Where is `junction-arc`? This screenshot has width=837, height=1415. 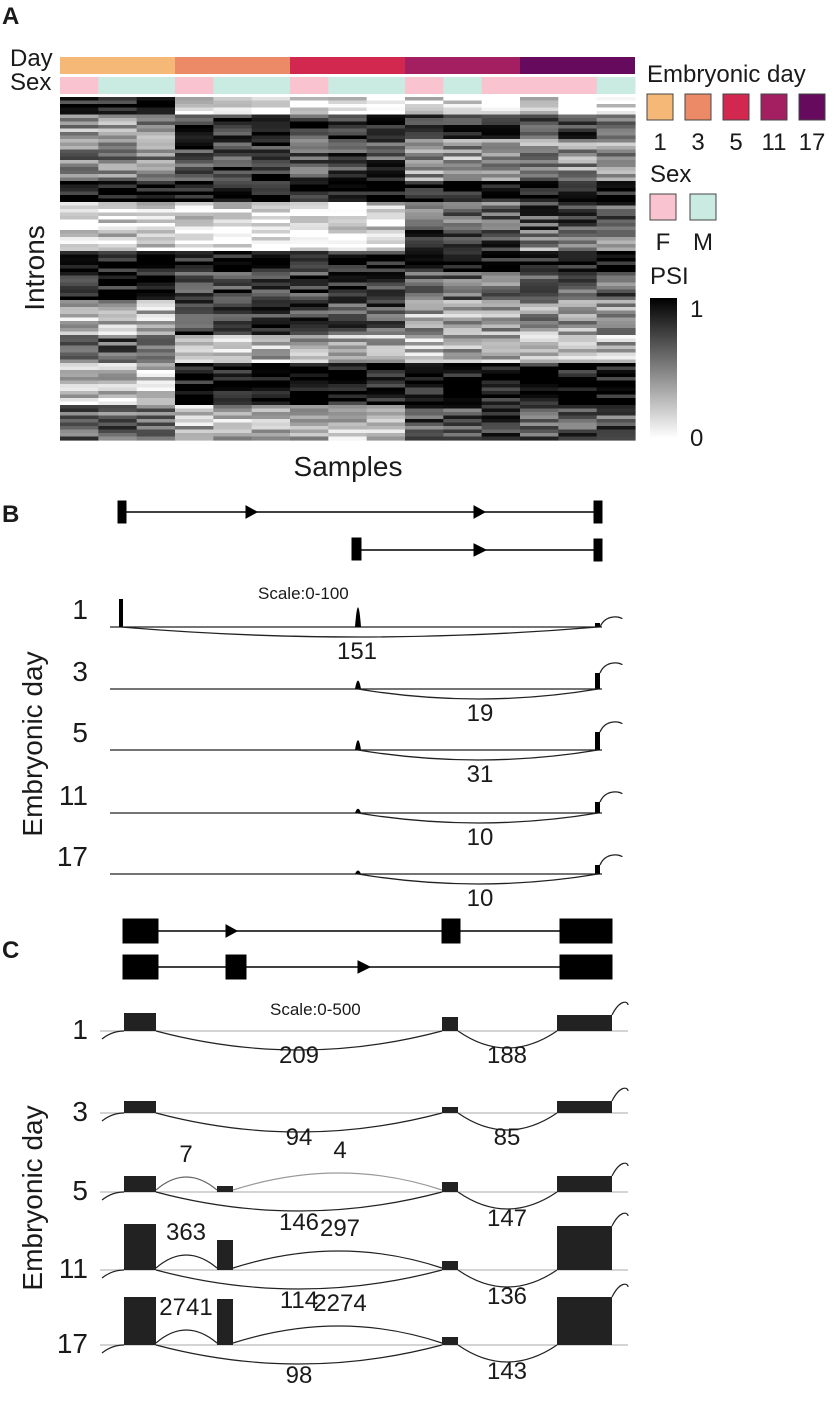 junction-arc is located at coordinates (299, 1122).